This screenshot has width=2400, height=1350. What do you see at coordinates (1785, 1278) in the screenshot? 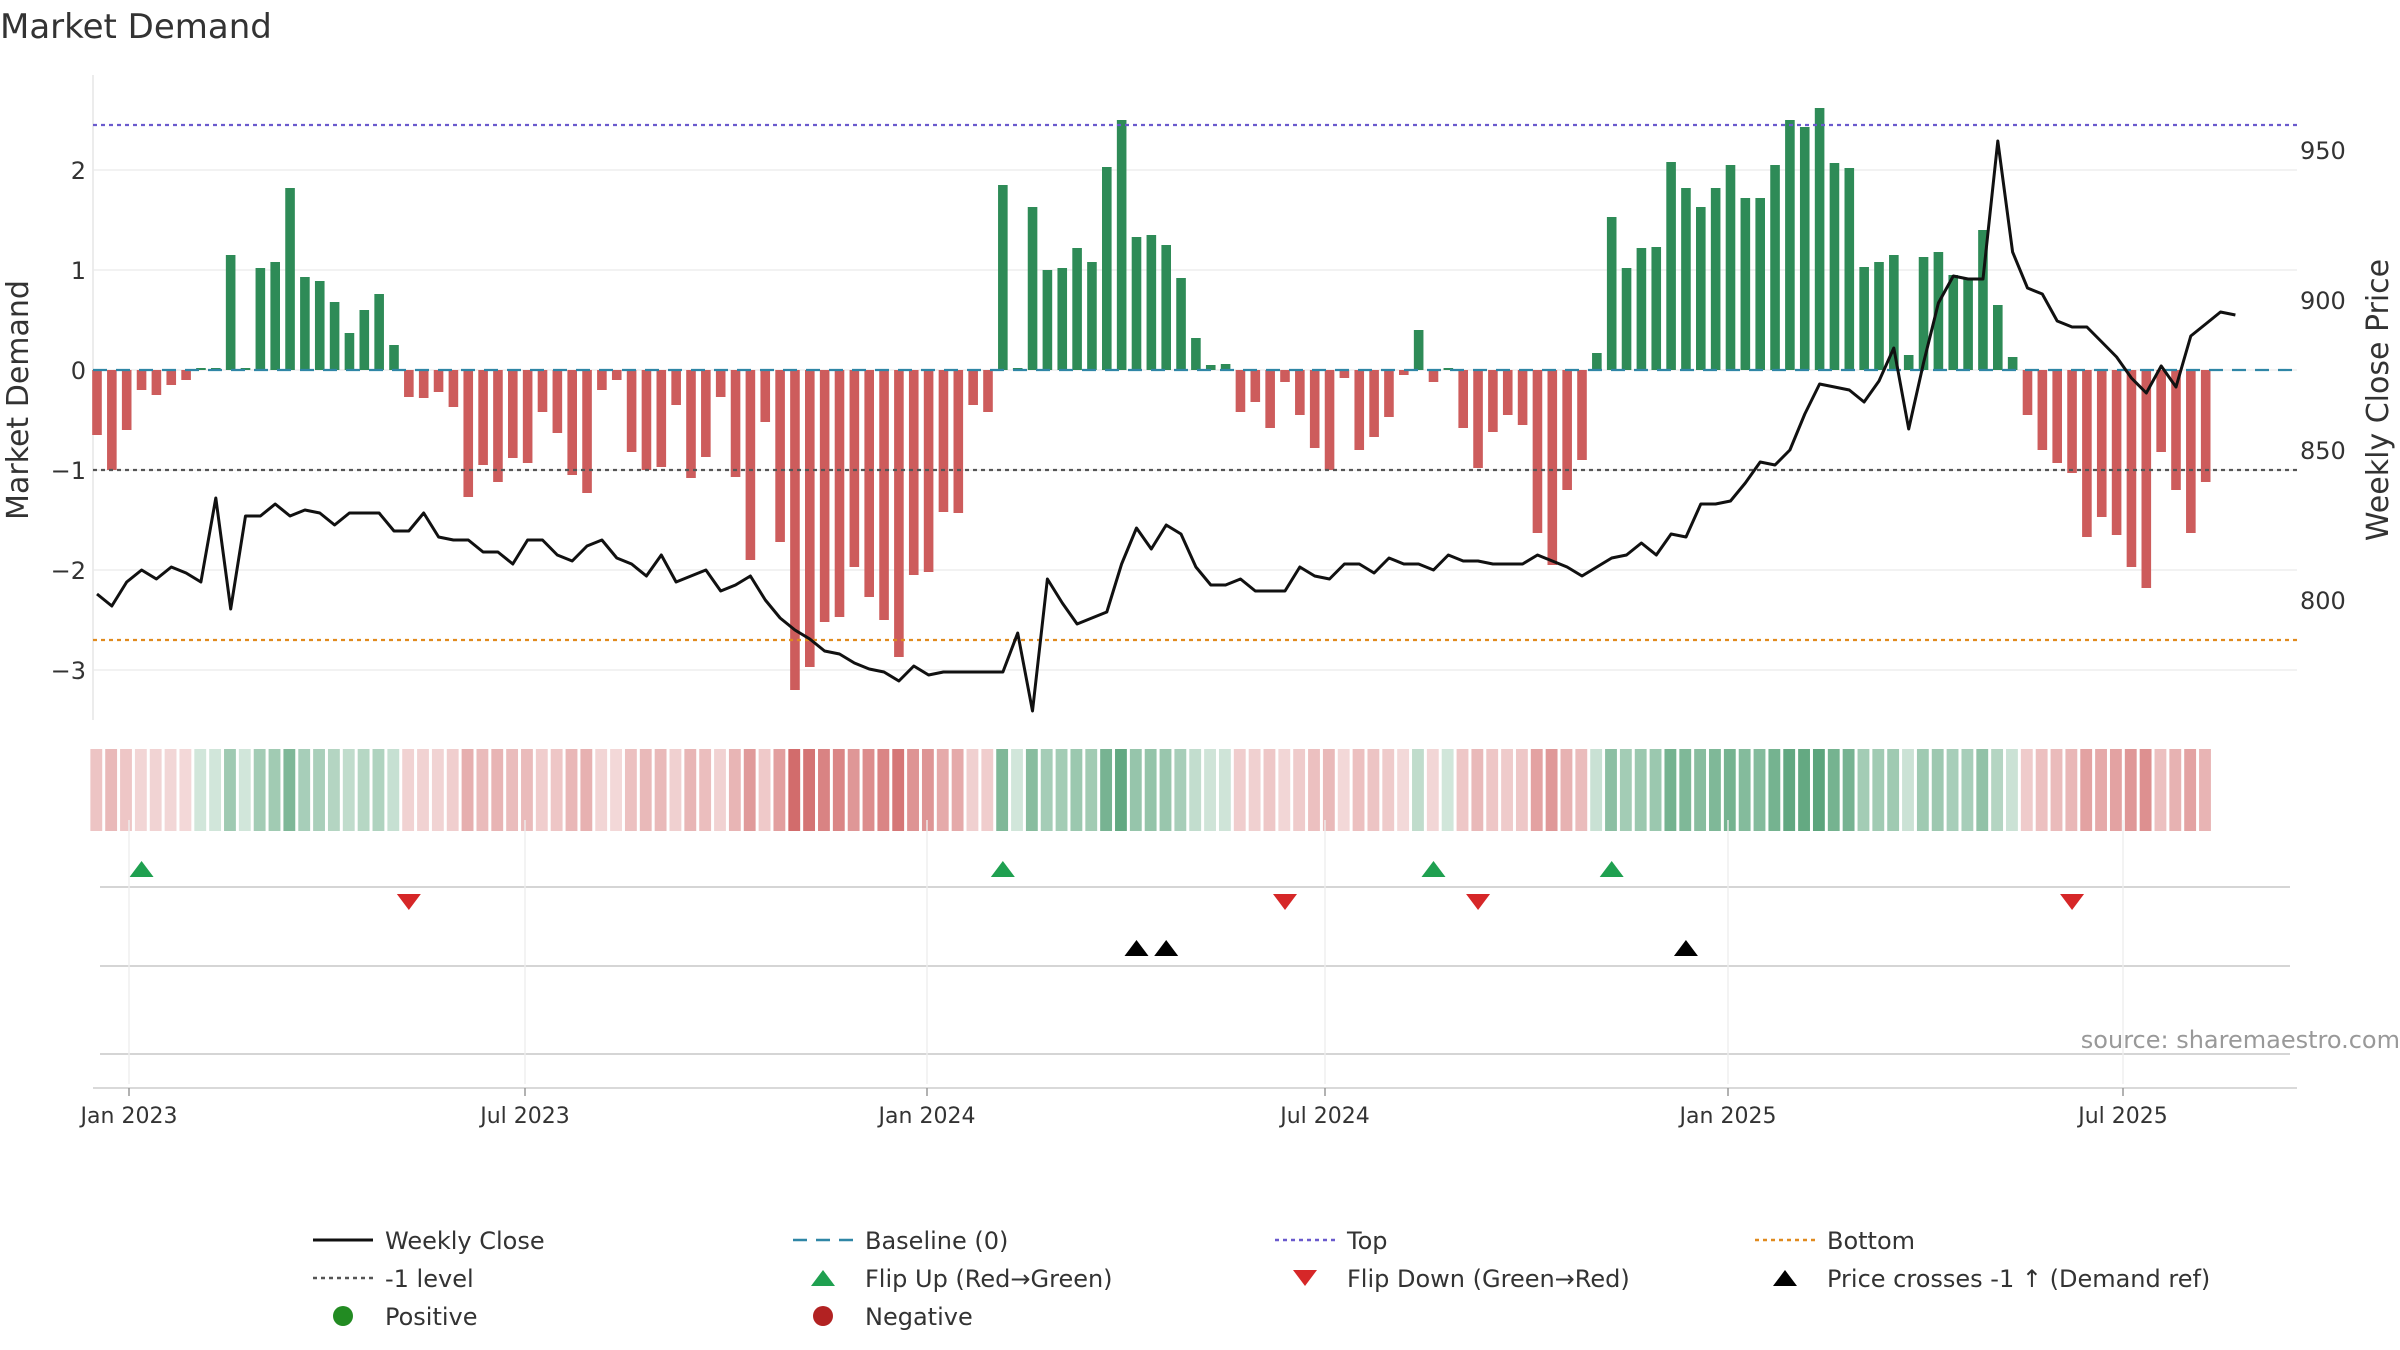
I see `legend-symbol-price-cross` at bounding box center [1785, 1278].